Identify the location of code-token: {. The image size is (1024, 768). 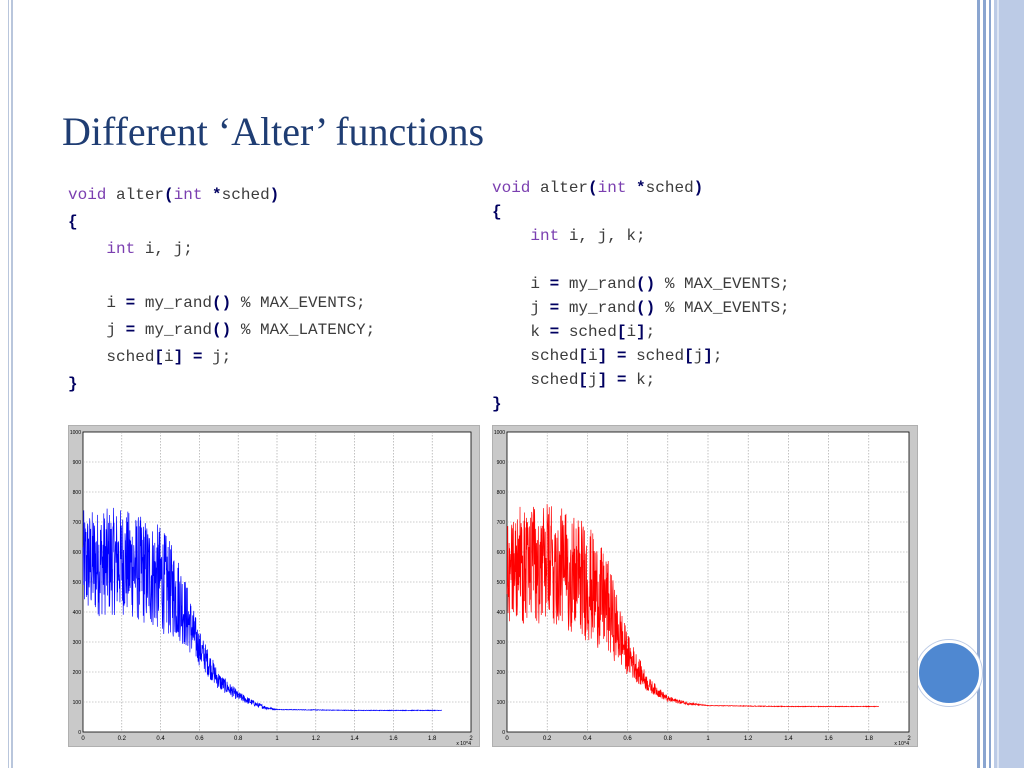
(497, 212).